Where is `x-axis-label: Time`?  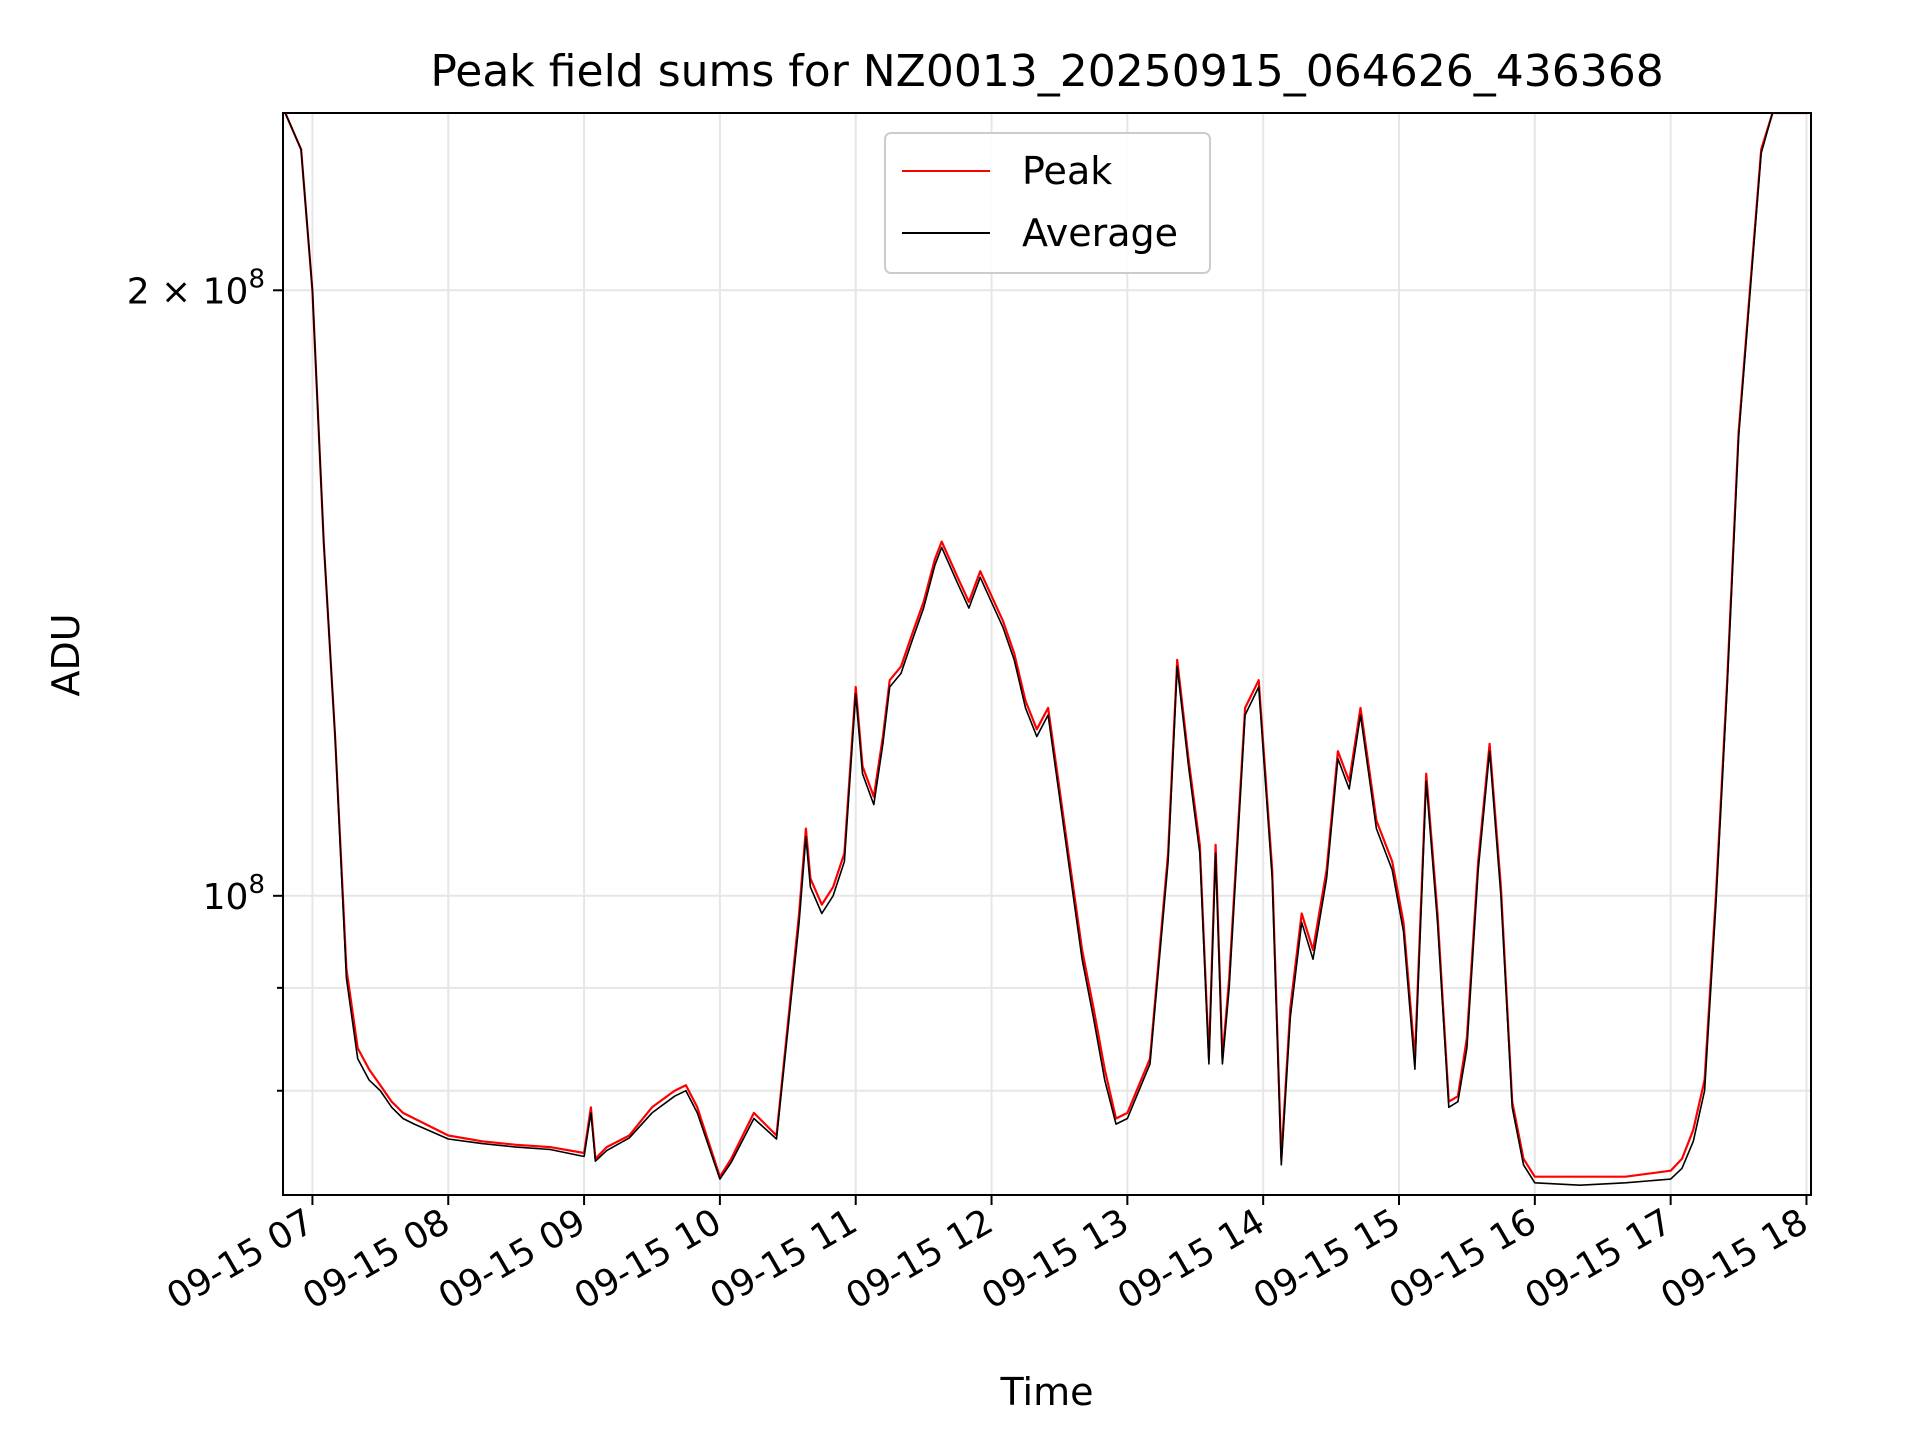
x-axis-label: Time is located at coordinates (1047, 1392).